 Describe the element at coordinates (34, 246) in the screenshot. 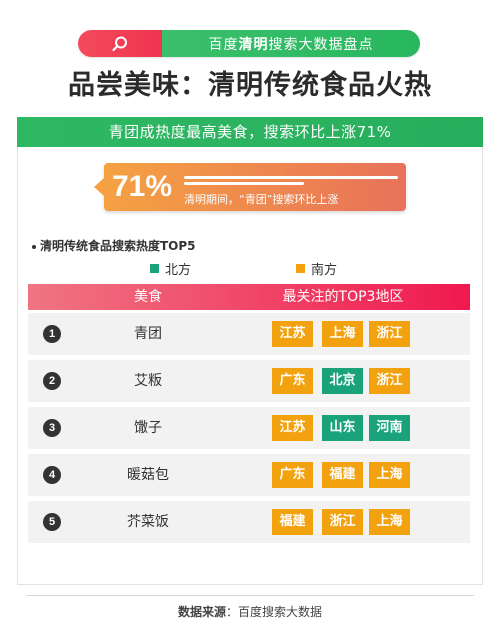

I see `bullet-icon` at that location.